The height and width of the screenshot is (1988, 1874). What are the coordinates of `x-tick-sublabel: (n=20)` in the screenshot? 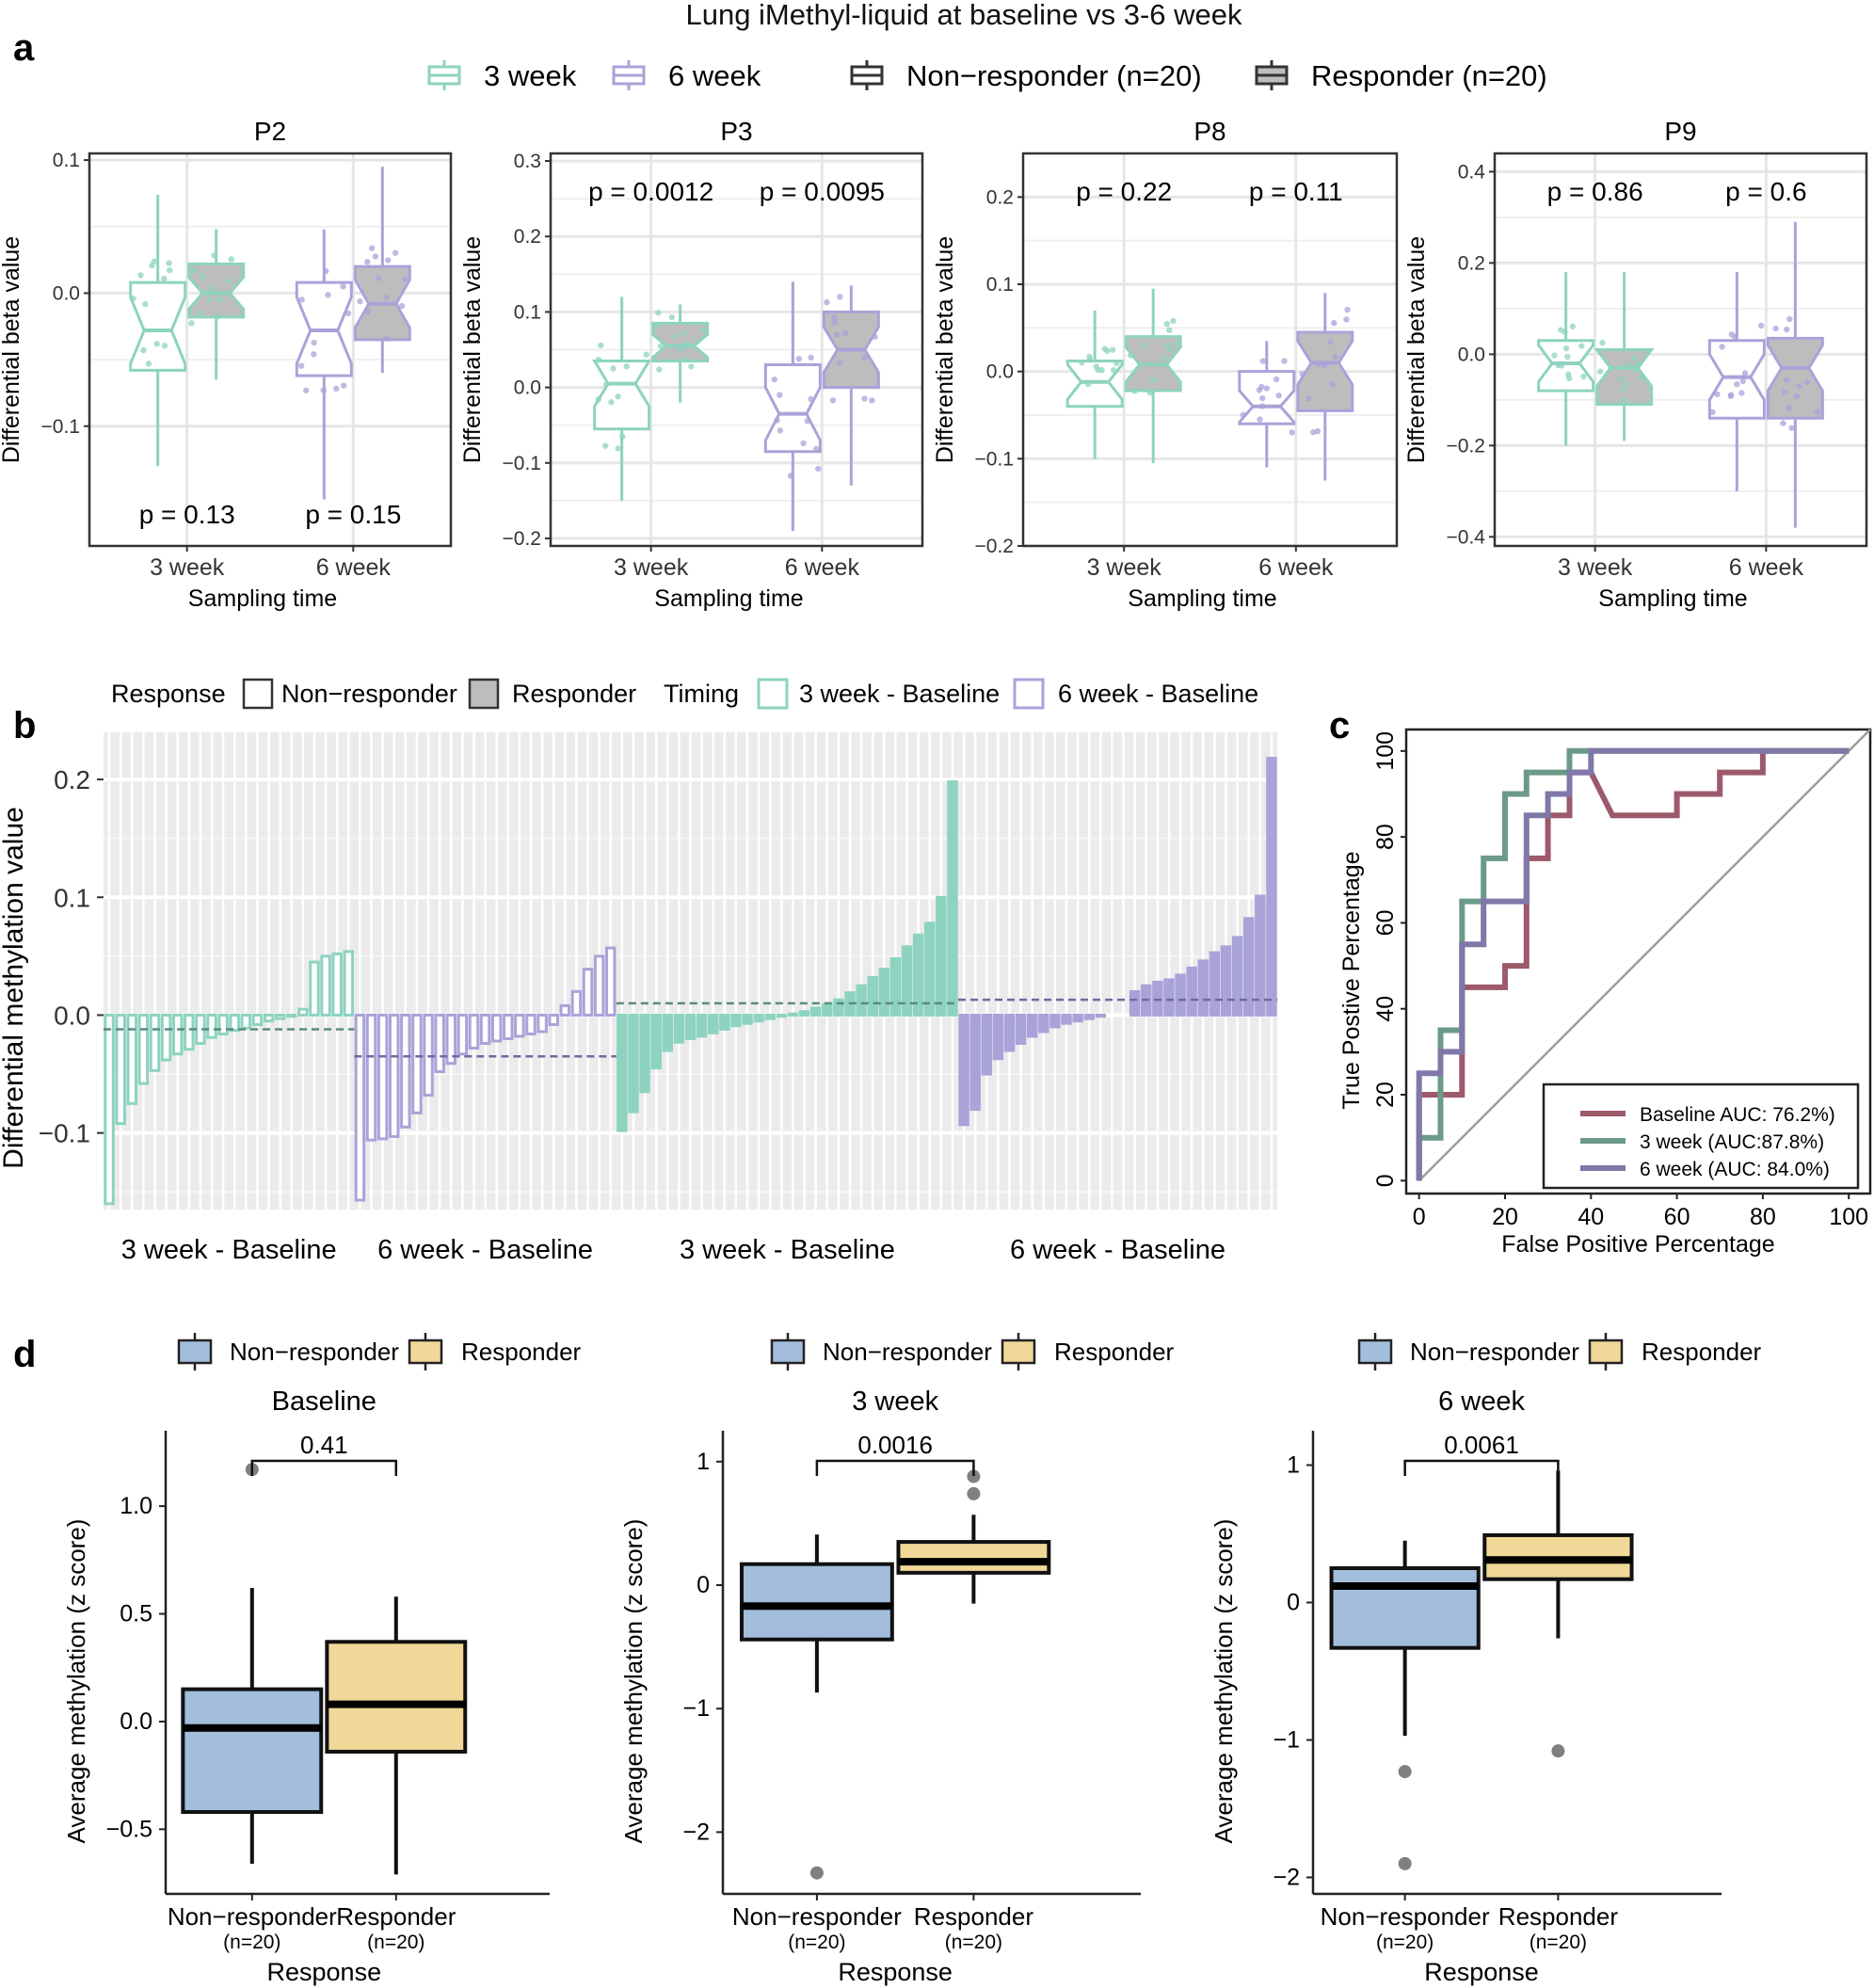 It's located at (1559, 1943).